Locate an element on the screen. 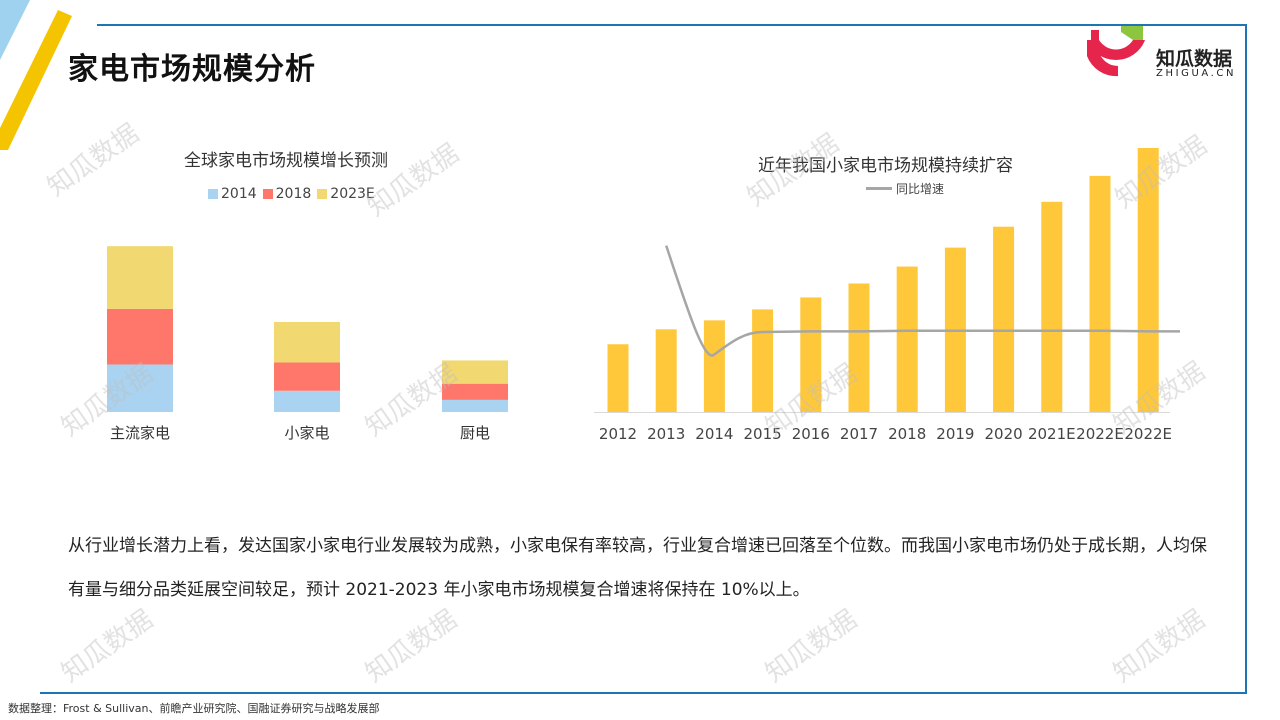 The width and height of the screenshot is (1280, 720). x-tick-label: 2018 is located at coordinates (907, 434).